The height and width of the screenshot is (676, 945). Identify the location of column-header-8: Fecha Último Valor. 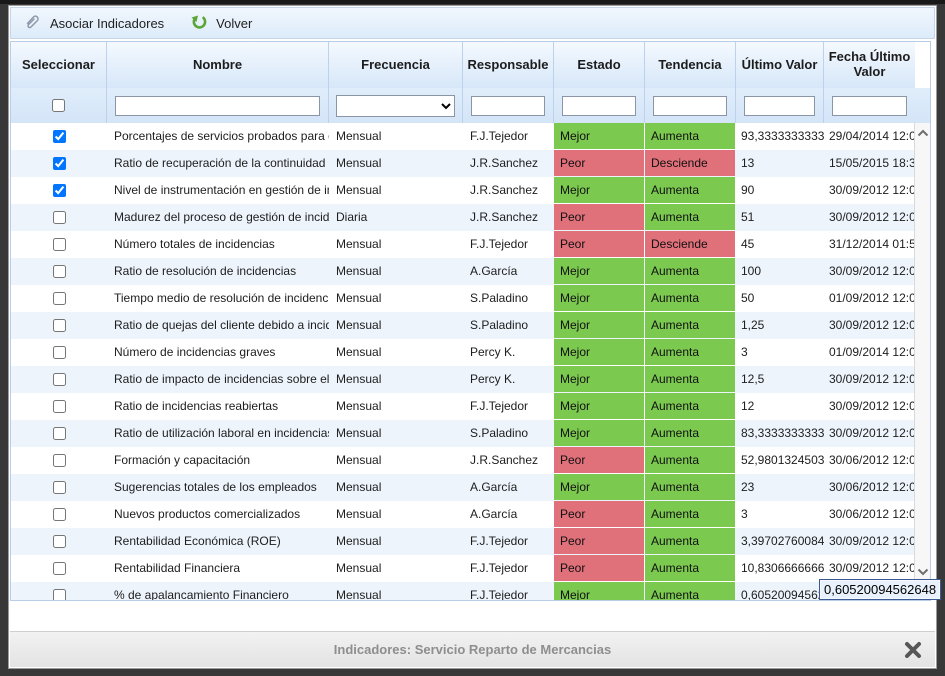
(869, 65).